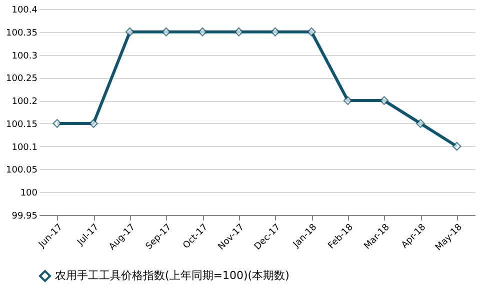 The image size is (490, 299). What do you see at coordinates (22, 79) in the screenshot?
I see `y-tick-label: 100.25` at bounding box center [22, 79].